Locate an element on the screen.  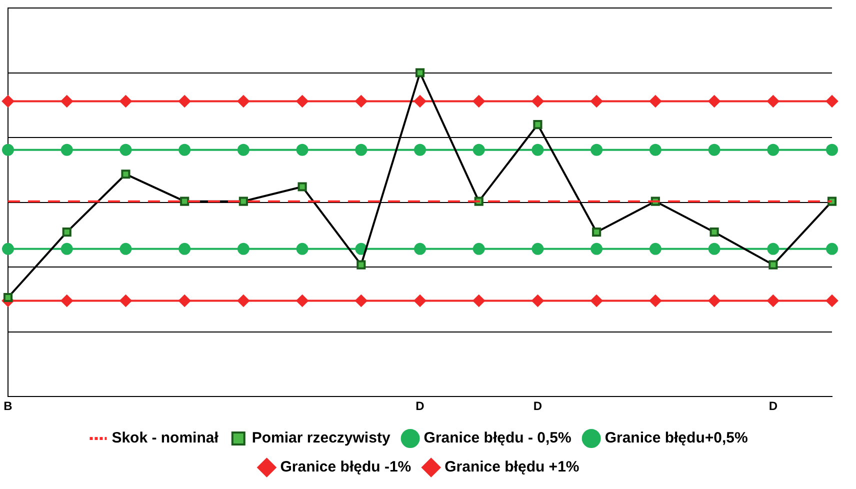
legend-label: Granice błędu - 0,5% is located at coordinates (498, 438).